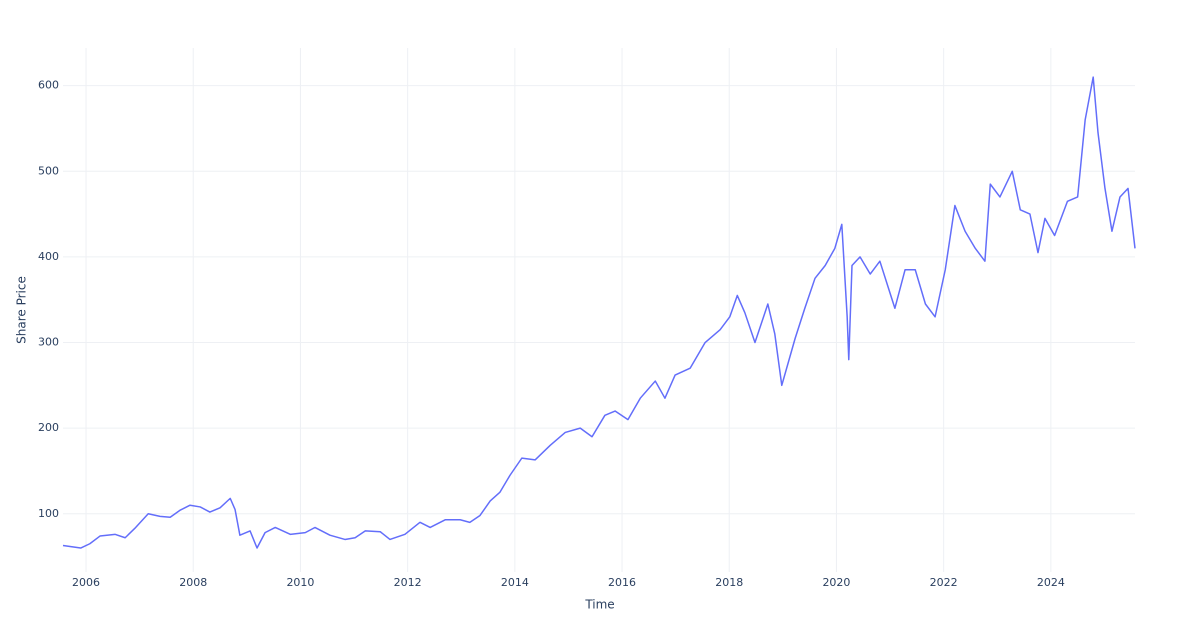 Image resolution: width=1200 pixels, height=644 pixels. I want to click on x-tick-label: 2006, so click(86, 582).